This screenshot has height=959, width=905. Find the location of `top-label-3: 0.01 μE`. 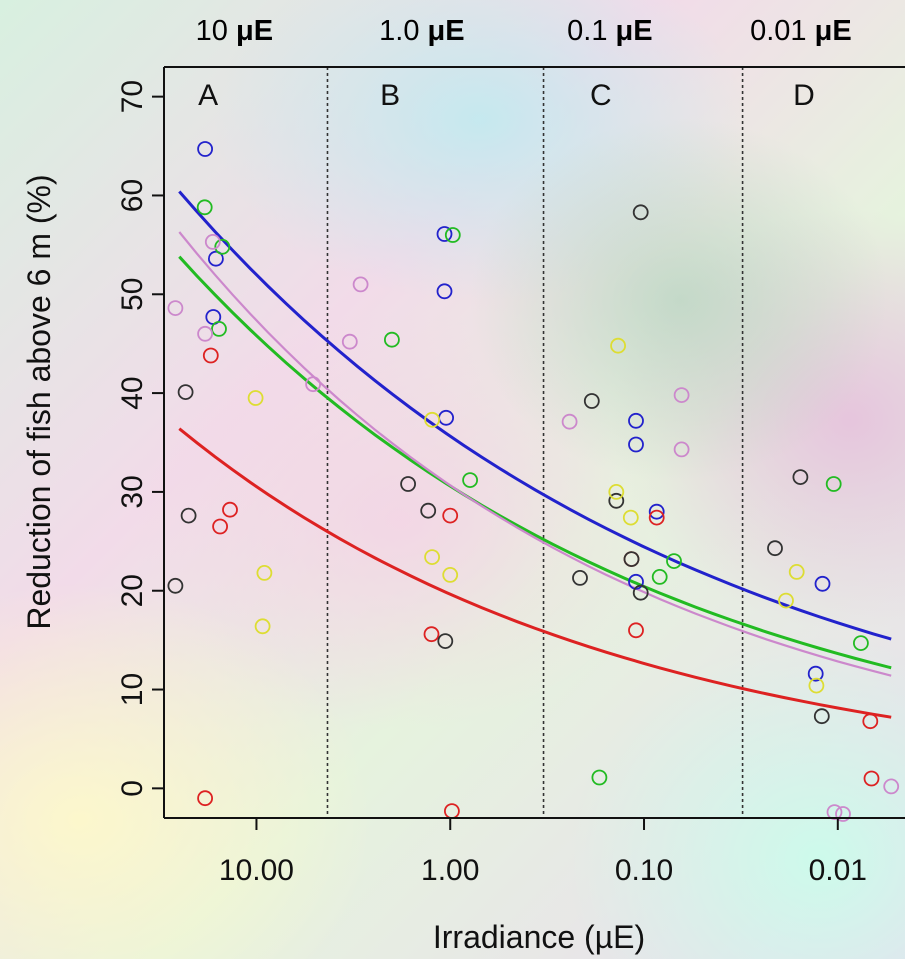

top-label-3: 0.01 μE is located at coordinates (801, 31).